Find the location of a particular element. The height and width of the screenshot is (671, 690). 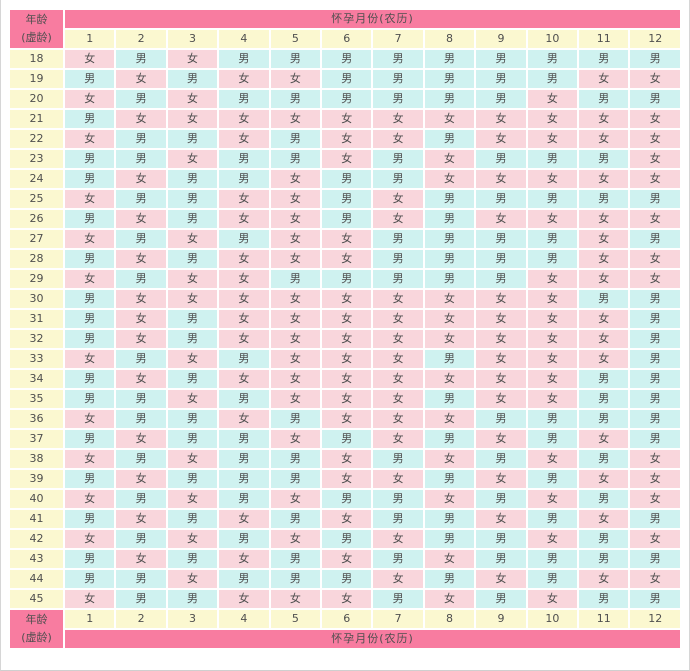

table-row: 36 女男男女男女女女男男男男 is located at coordinates (345, 419).